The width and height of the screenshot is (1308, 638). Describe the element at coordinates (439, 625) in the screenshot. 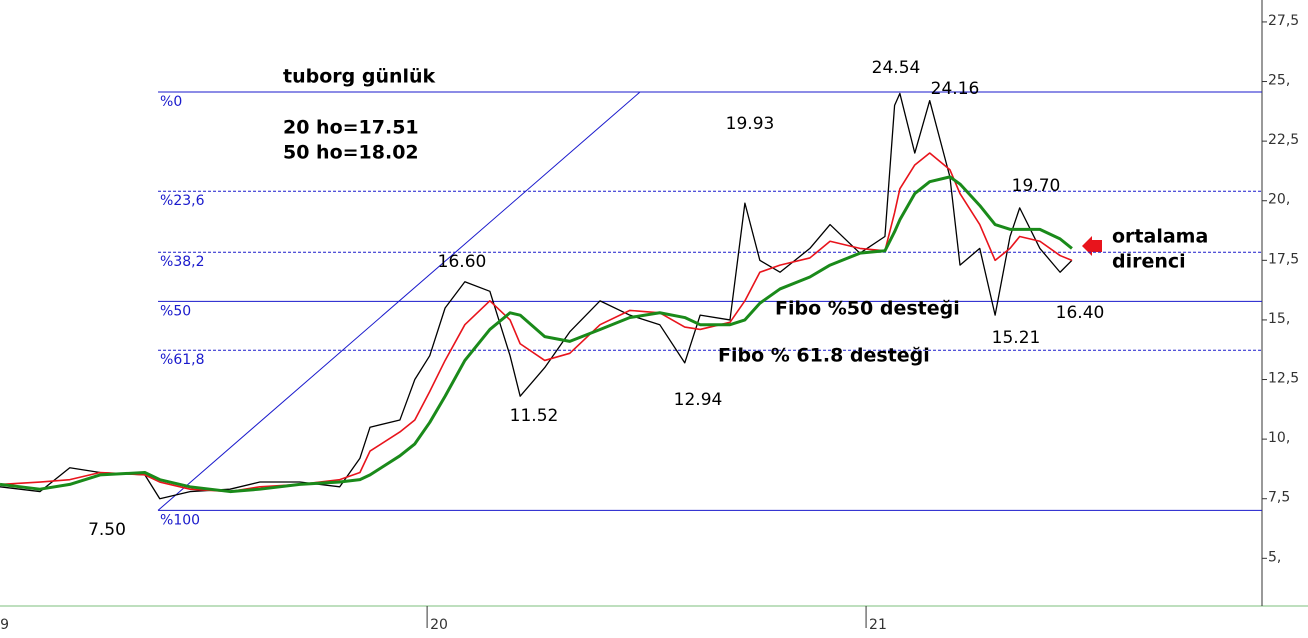

I see `x-tick-label: 20` at that location.